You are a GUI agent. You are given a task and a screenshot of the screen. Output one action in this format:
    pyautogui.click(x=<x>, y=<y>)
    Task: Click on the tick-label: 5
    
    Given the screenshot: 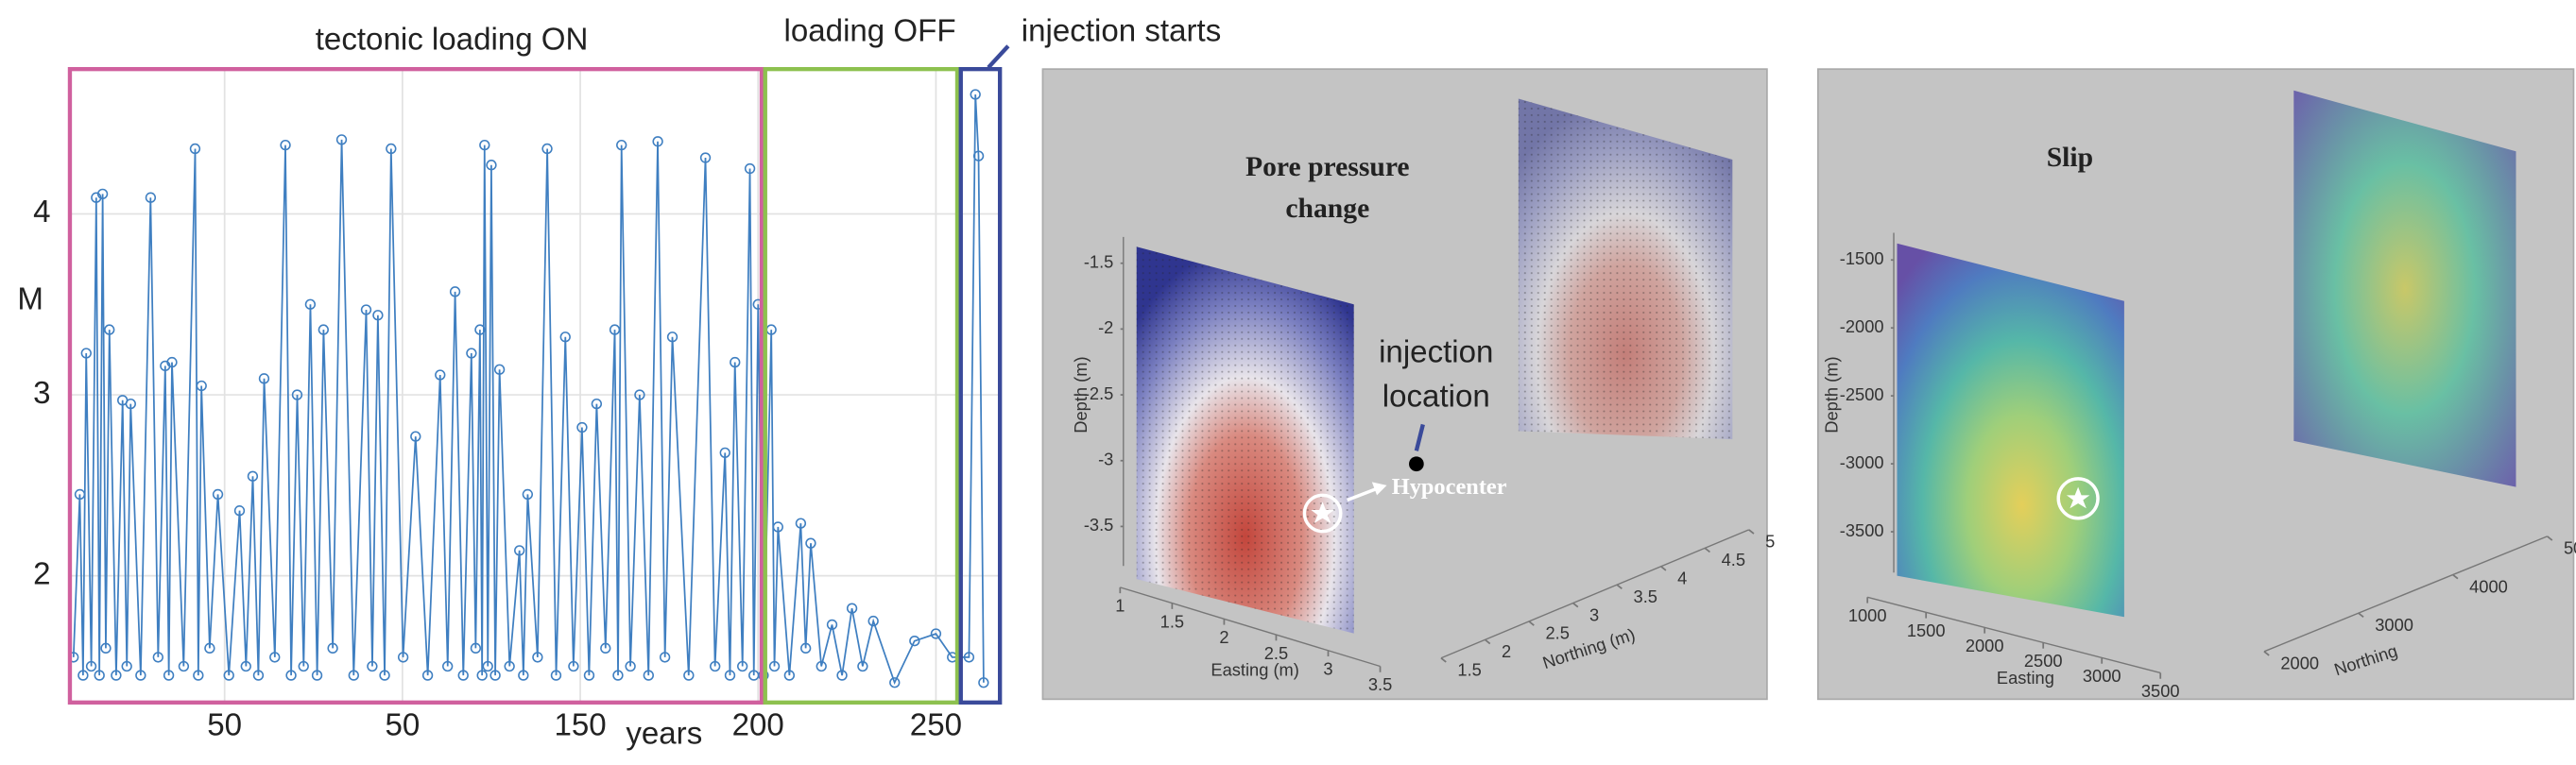 What is the action you would take?
    pyautogui.click(x=1770, y=542)
    